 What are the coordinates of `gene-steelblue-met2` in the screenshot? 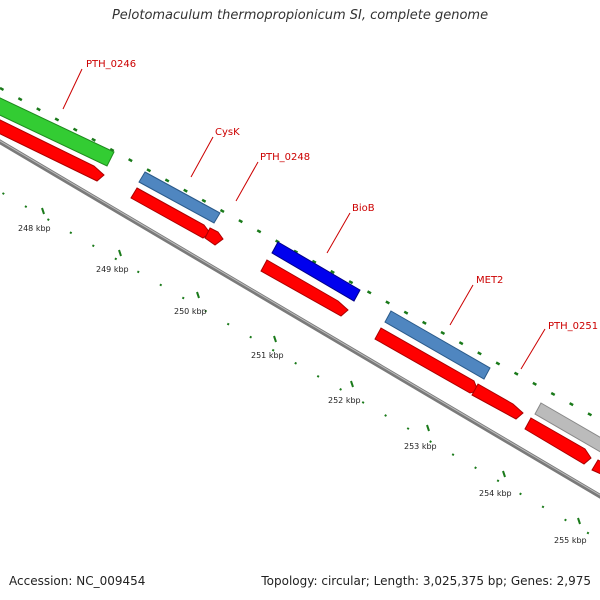 It's located at (437, 345).